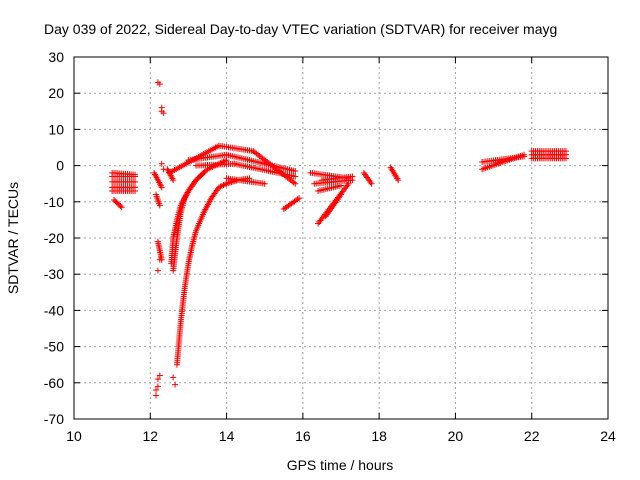 Image resolution: width=640 pixels, height=480 pixels. I want to click on x-tick-label: 16, so click(303, 436).